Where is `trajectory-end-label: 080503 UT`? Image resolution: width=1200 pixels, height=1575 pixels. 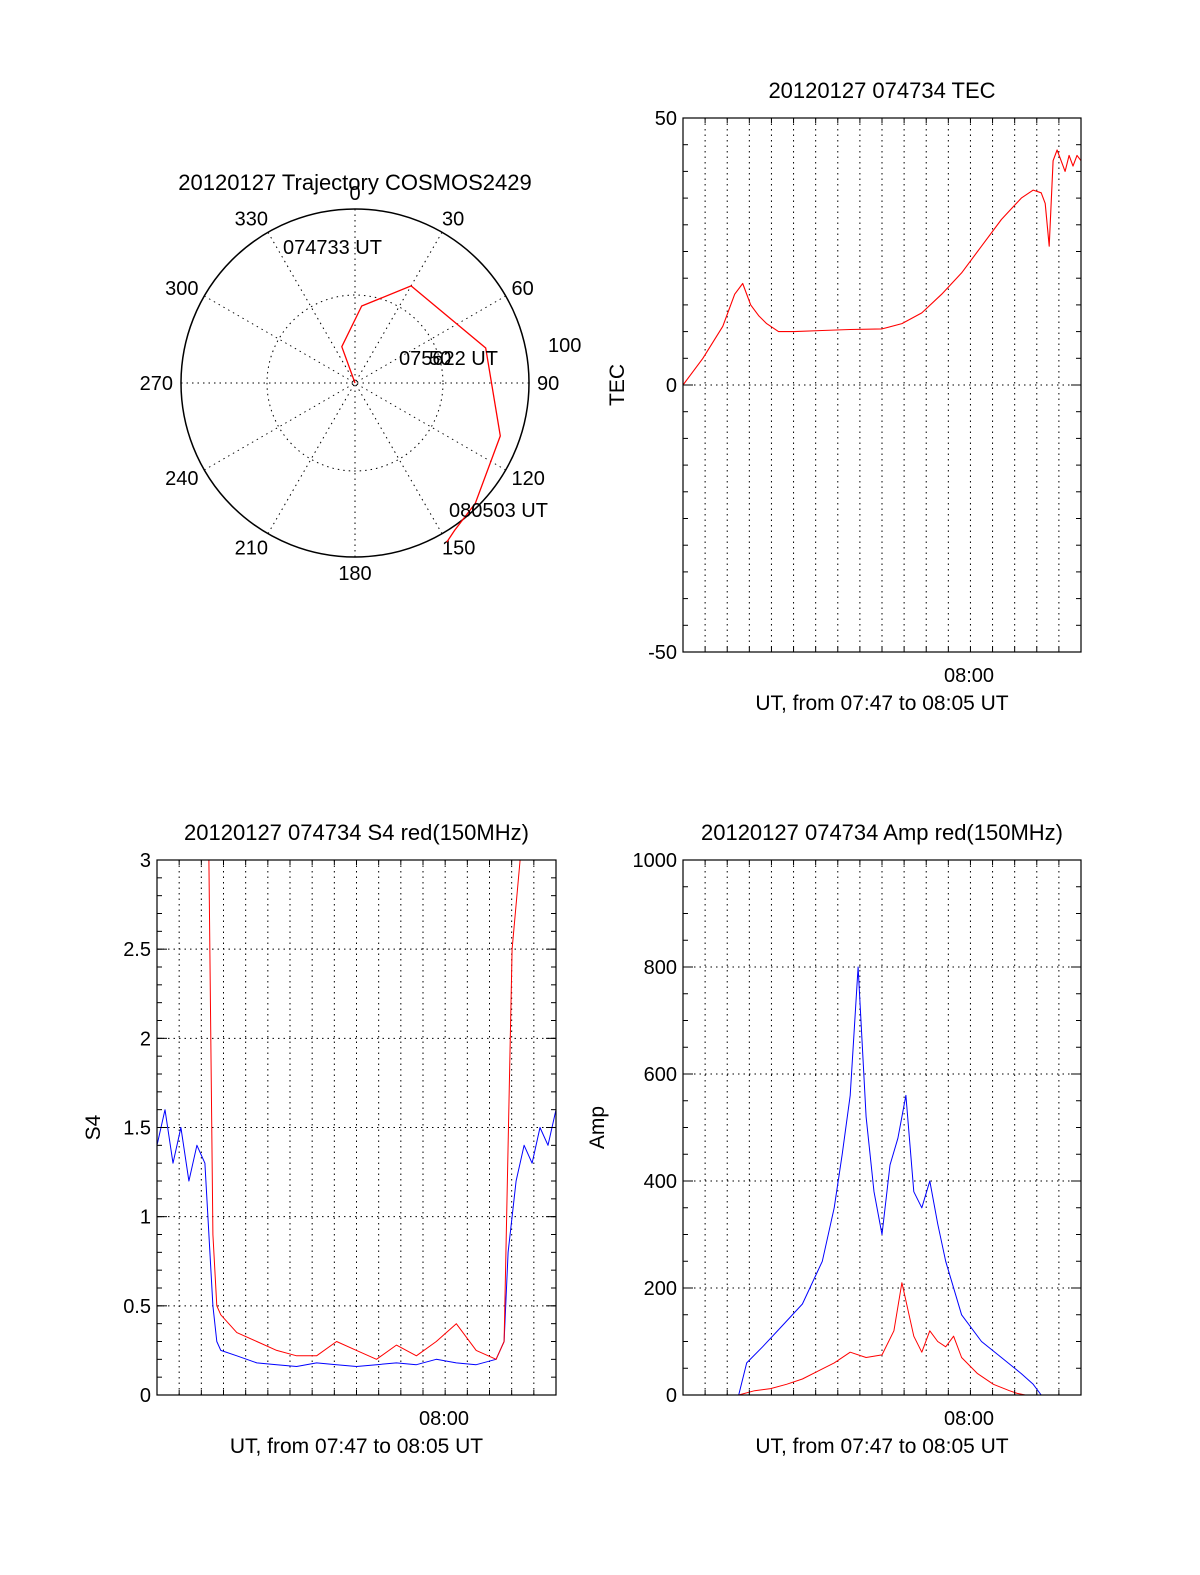
trajectory-end-label: 080503 UT is located at coordinates (498, 511).